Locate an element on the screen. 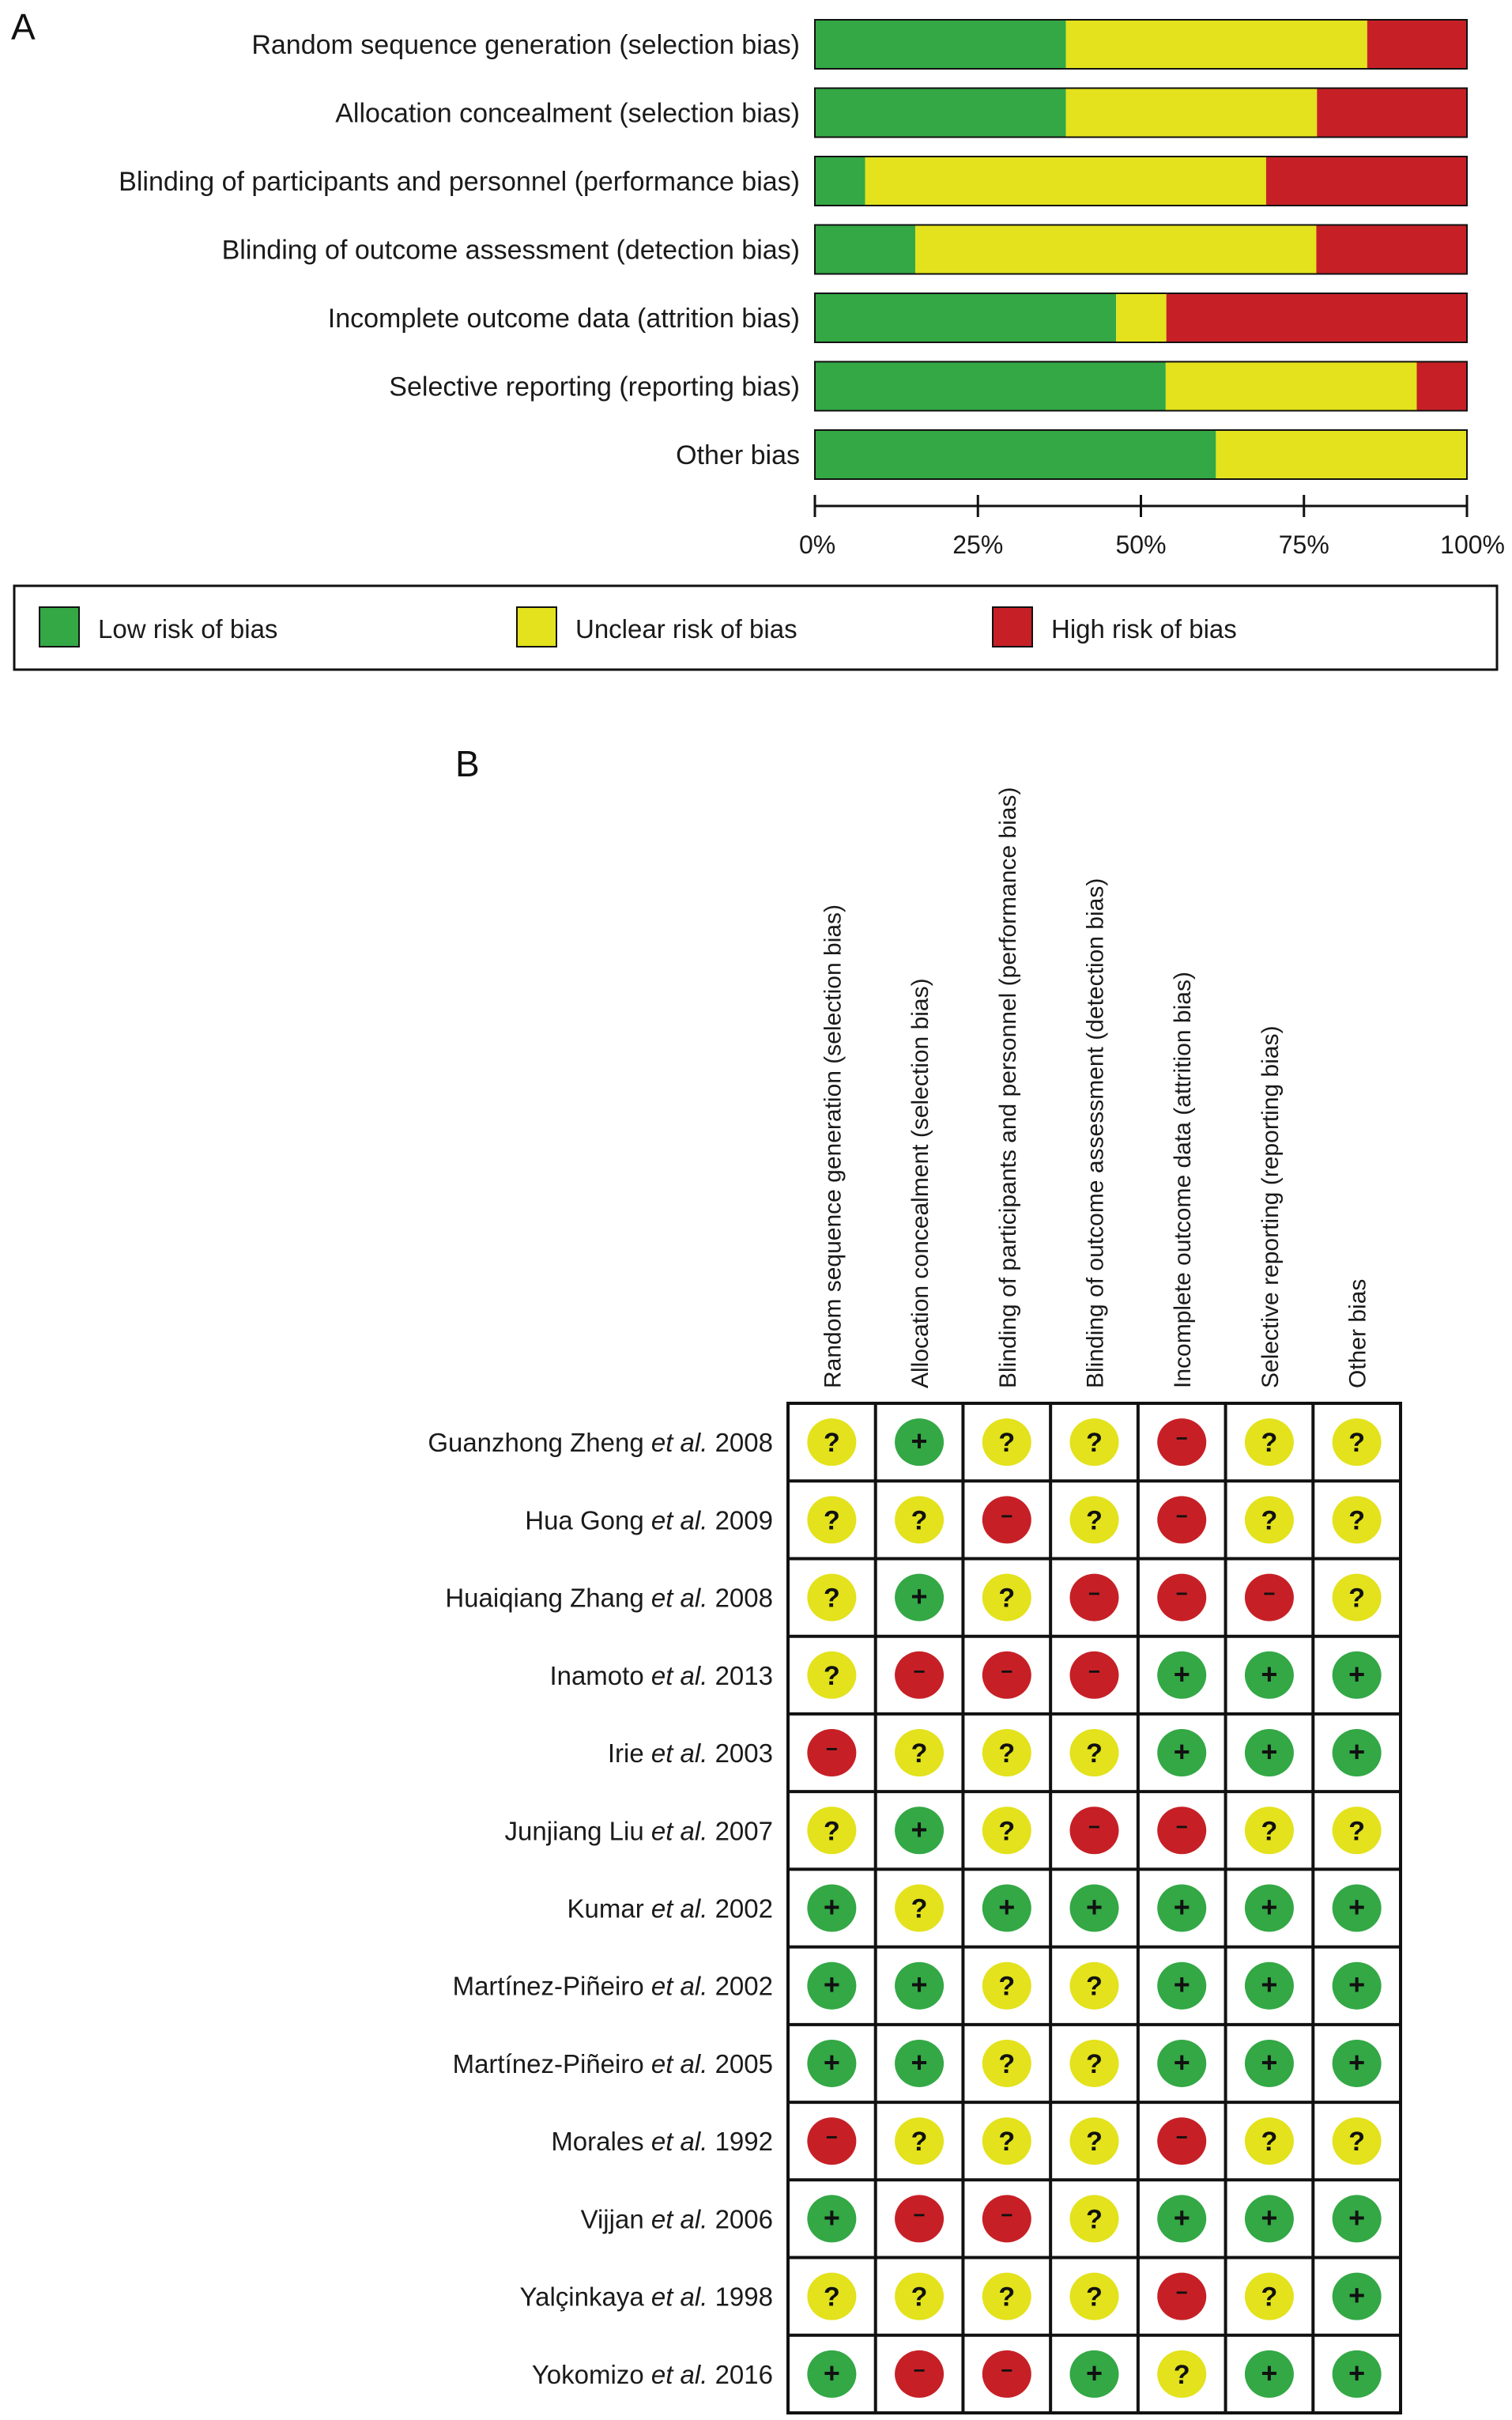 This screenshot has height=2420, width=1512. study-year: 1998 is located at coordinates (744, 2297).